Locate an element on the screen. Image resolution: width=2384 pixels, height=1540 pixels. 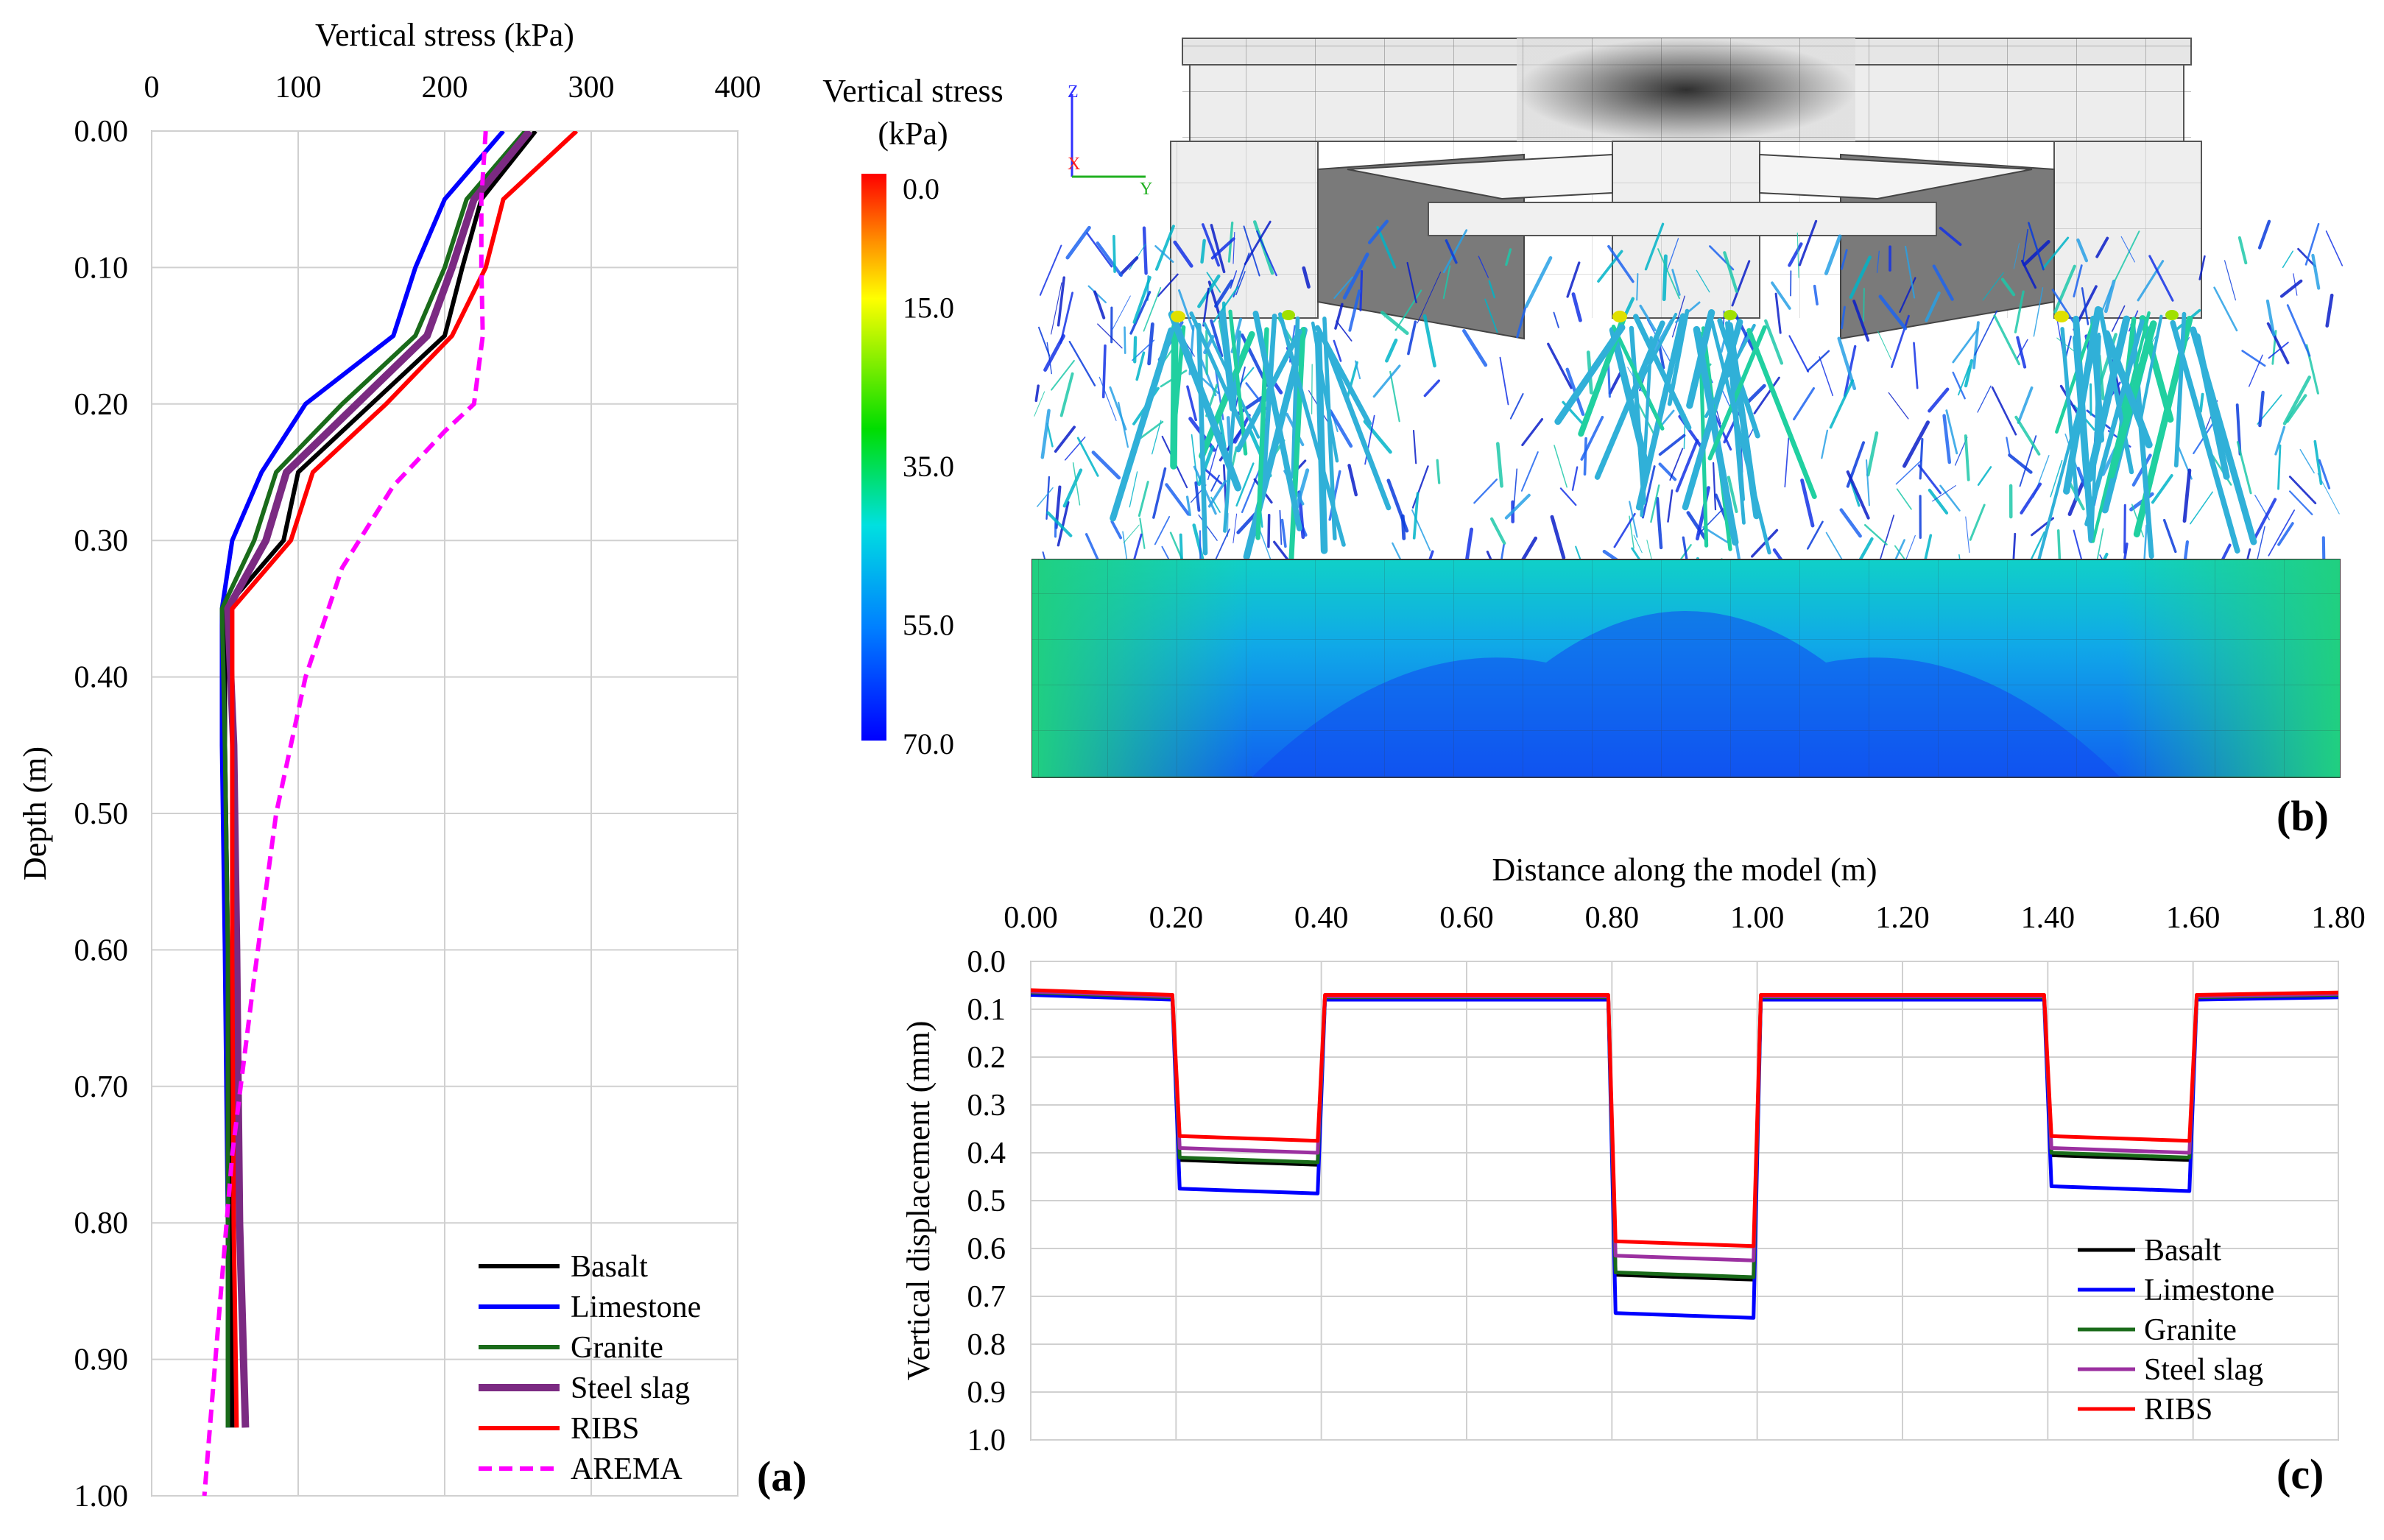
y-tick-labels-c: 0.0 0.1 0.2 0.3 0.4 0.5 0.6 0.7 0.8 0.9 1.0 is located at coordinates (986, 1201).